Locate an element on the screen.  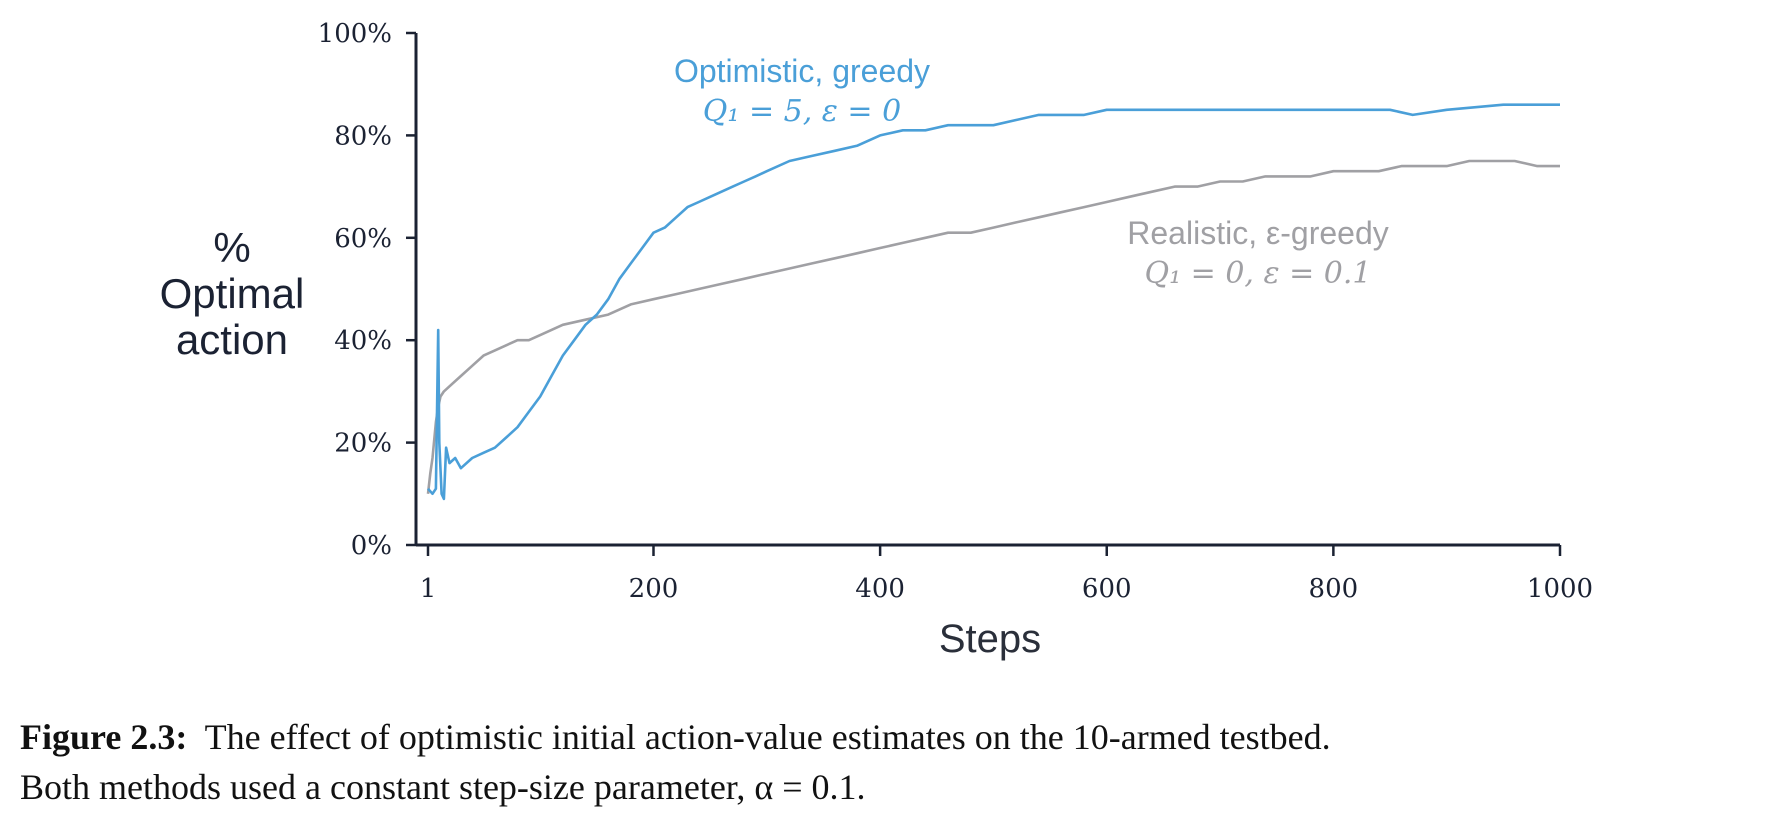
series-params-realistic: Q₁ = 0, ε = 0.1 is located at coordinates (1257, 273).